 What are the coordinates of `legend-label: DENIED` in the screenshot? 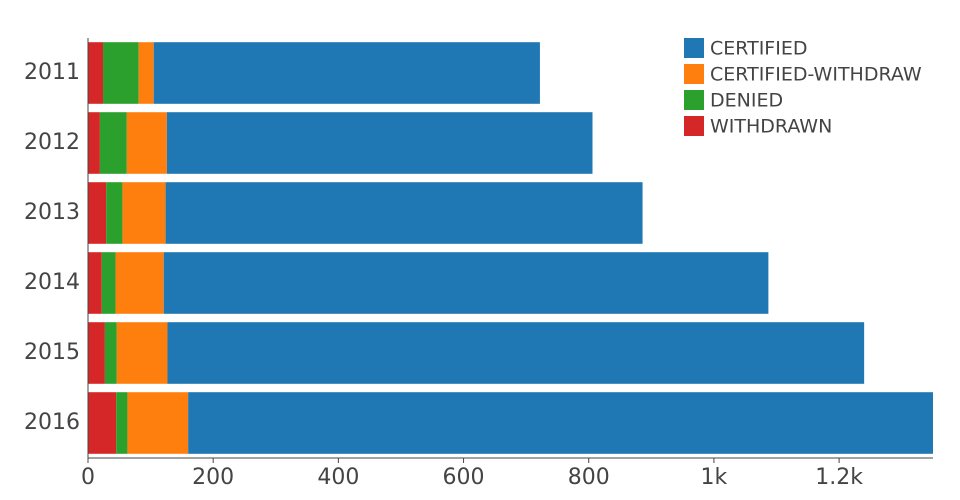 It's located at (746, 101).